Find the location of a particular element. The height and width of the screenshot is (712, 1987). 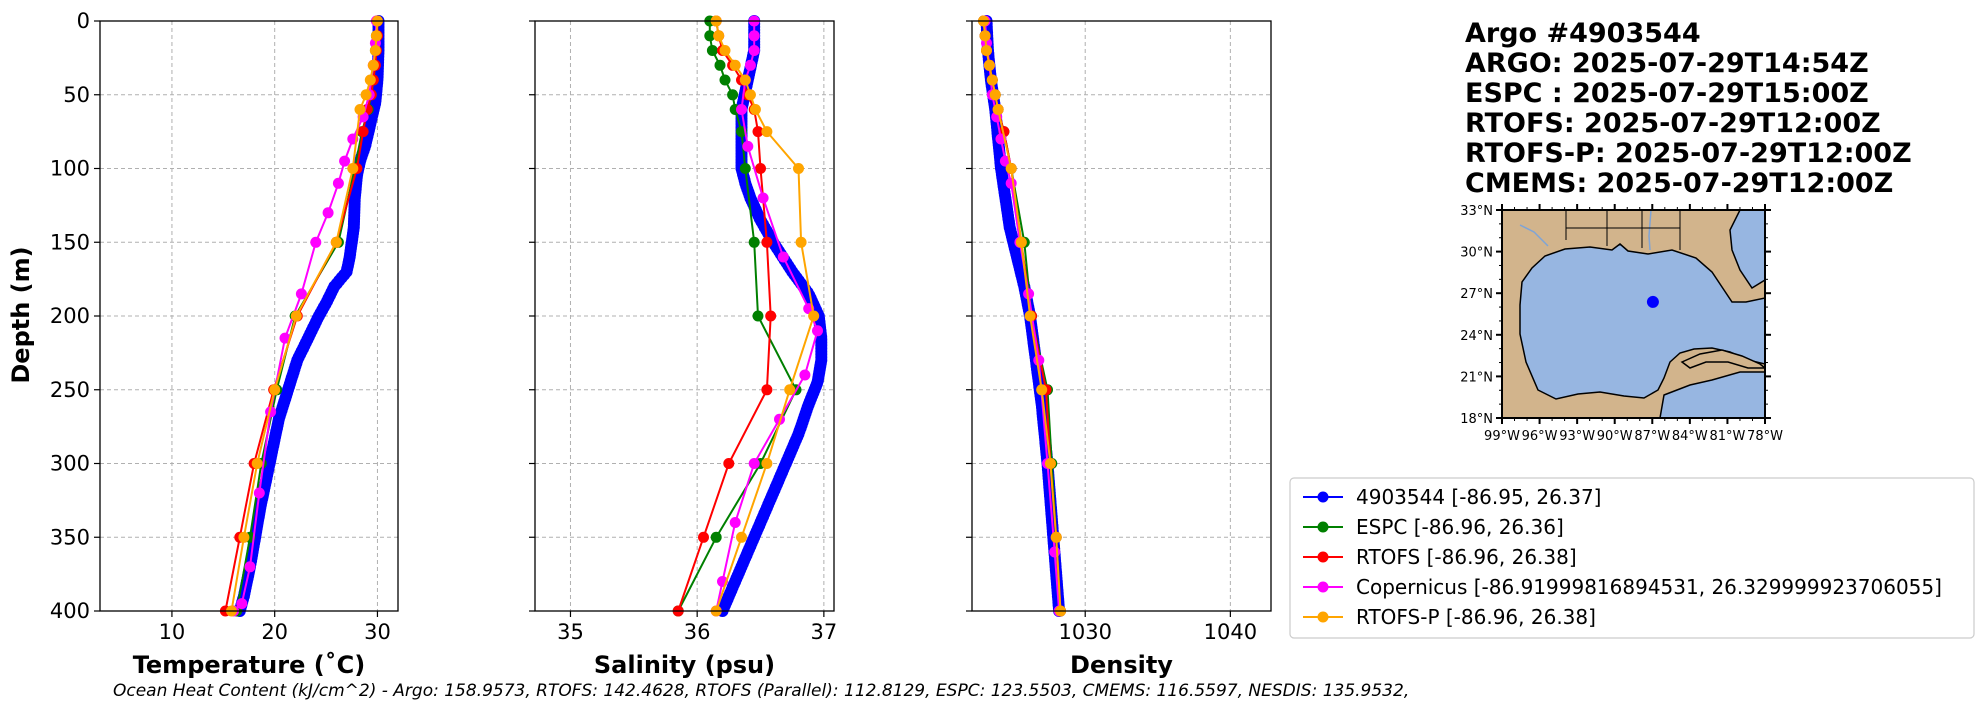

y-tick-label: 250 is located at coordinates (70, 390).